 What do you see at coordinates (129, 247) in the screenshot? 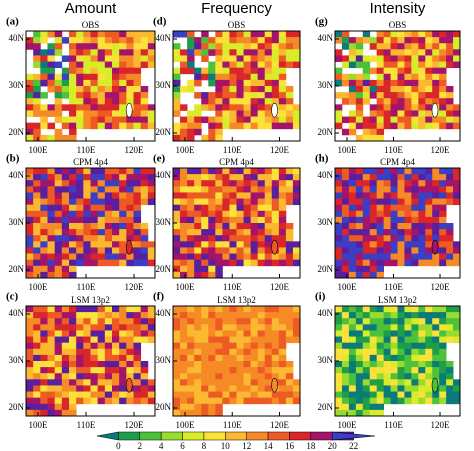
I see `island` at bounding box center [129, 247].